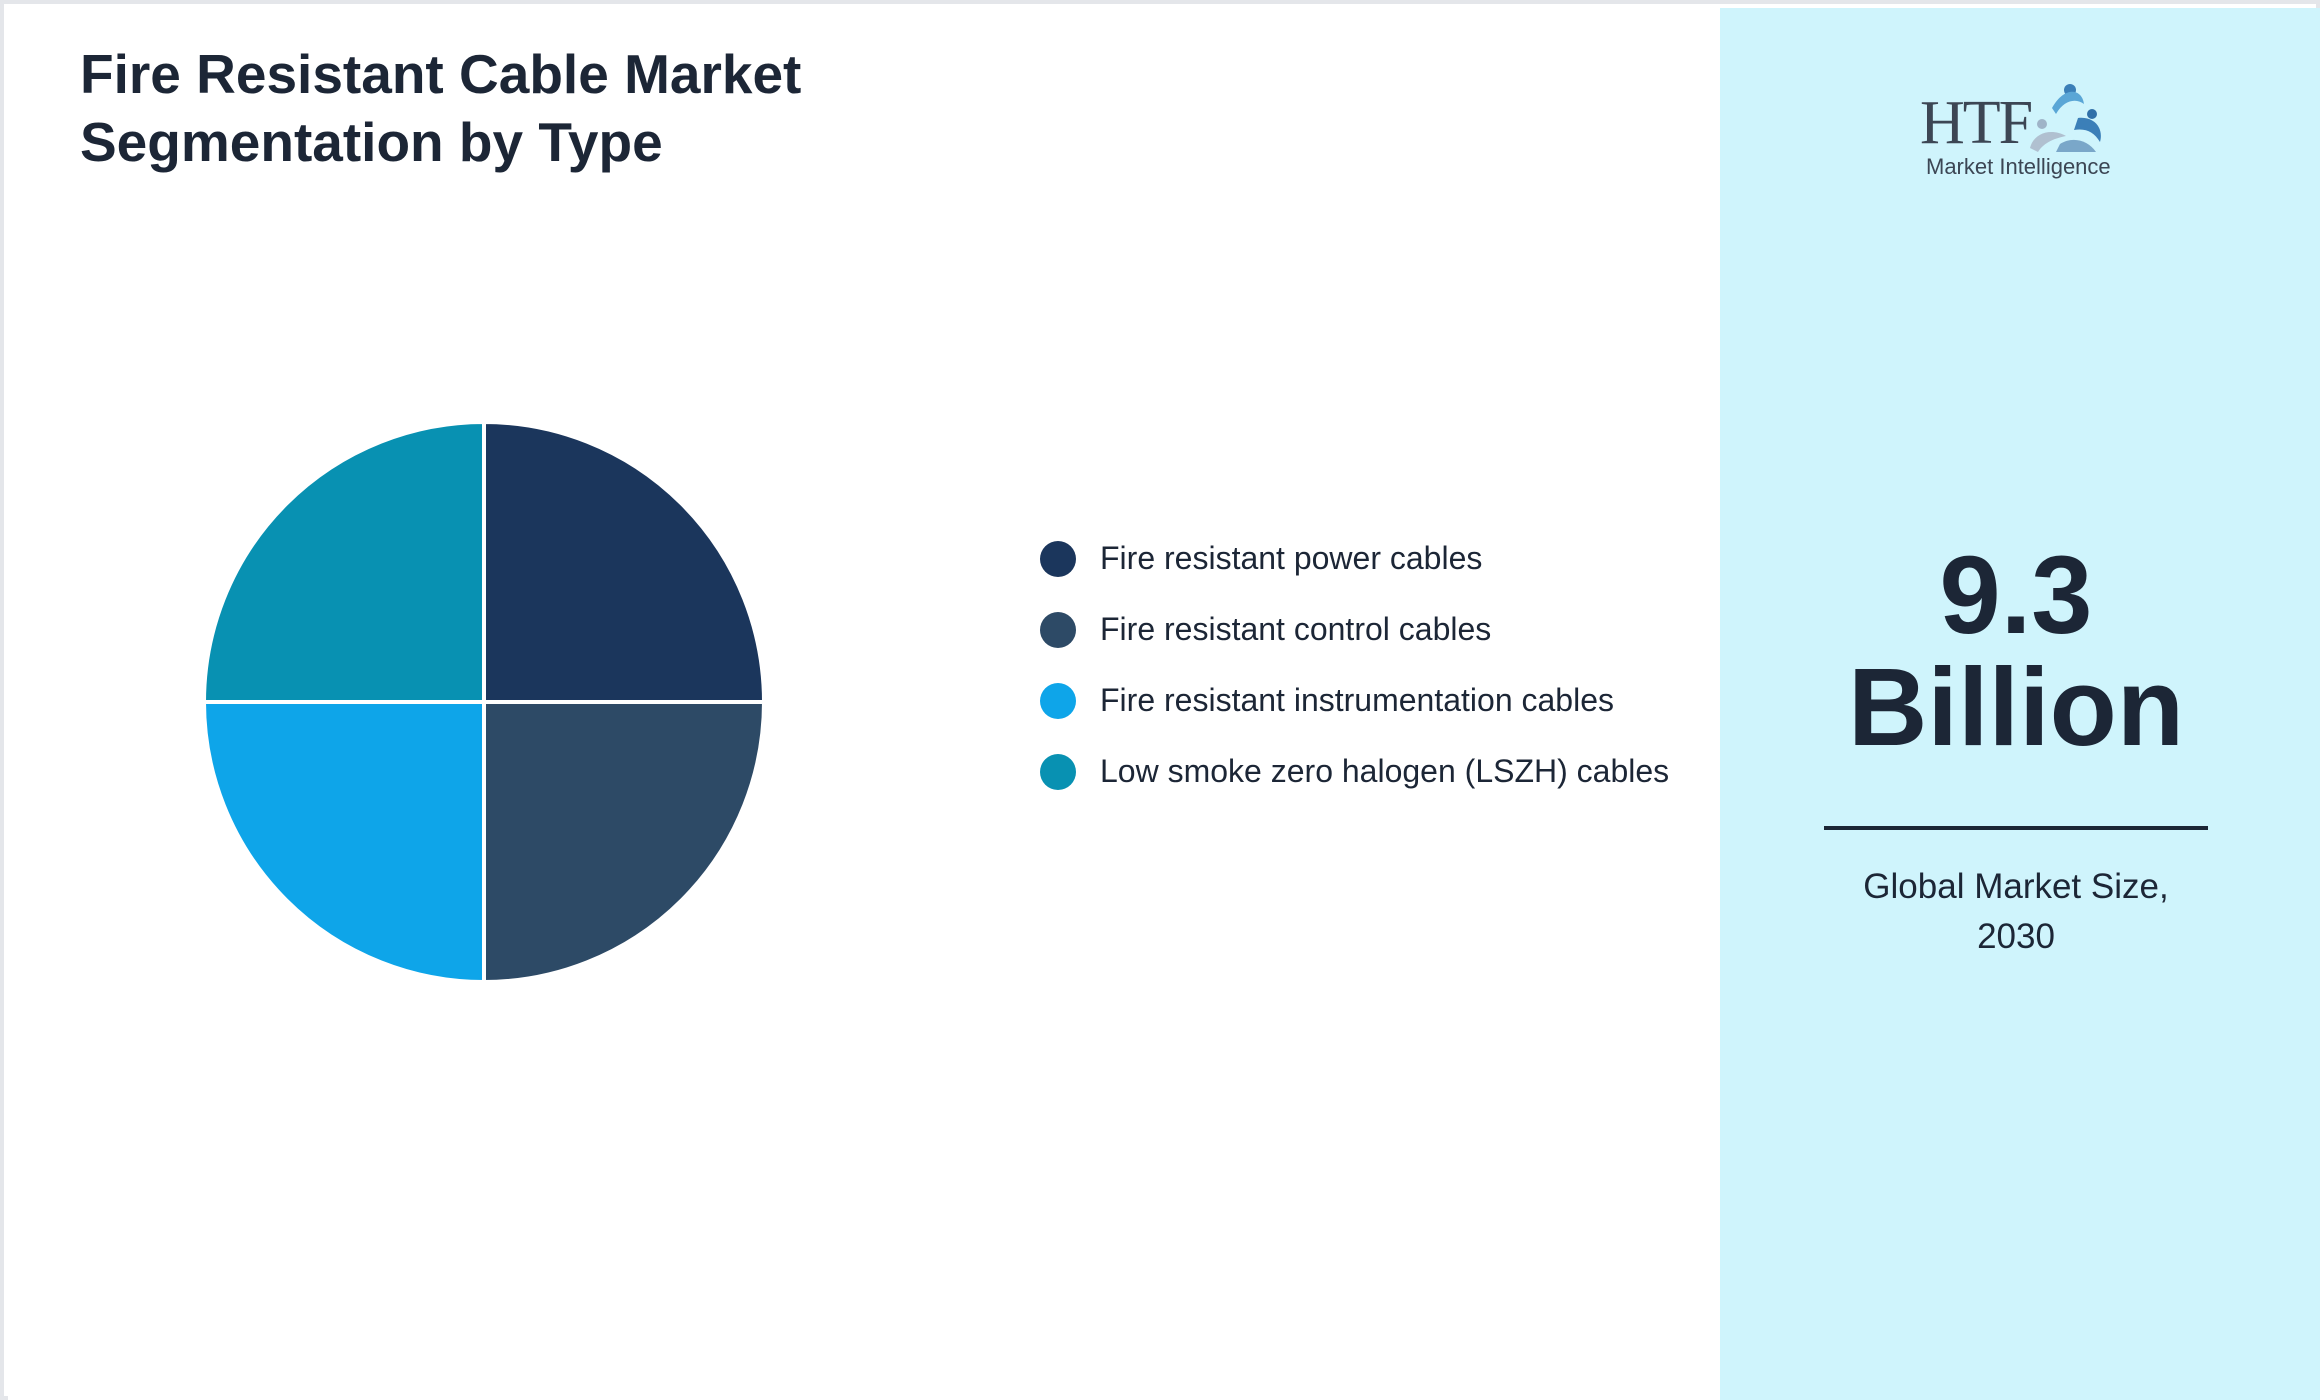  Describe the element at coordinates (1291, 558) in the screenshot. I see `legend-label-1: Fire resistant power cables` at that location.